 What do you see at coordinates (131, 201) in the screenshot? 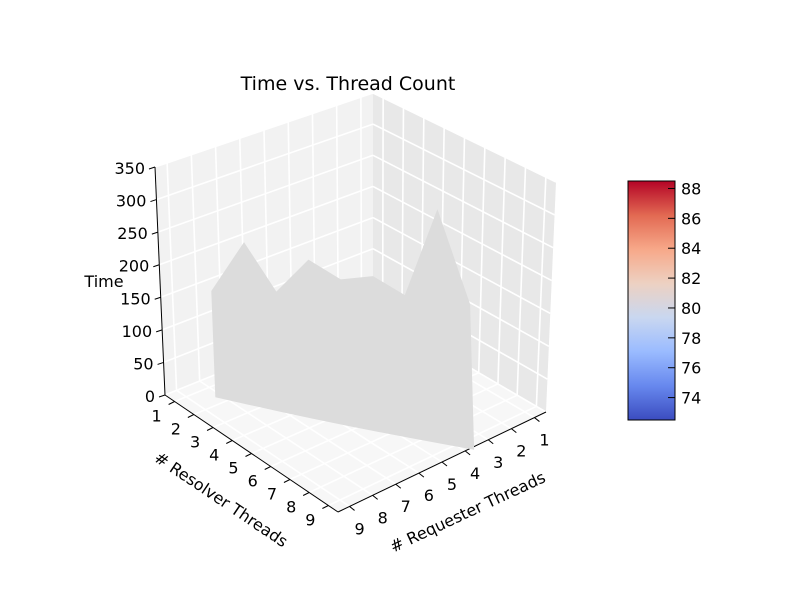
I see `z-tick-label: 300` at bounding box center [131, 201].